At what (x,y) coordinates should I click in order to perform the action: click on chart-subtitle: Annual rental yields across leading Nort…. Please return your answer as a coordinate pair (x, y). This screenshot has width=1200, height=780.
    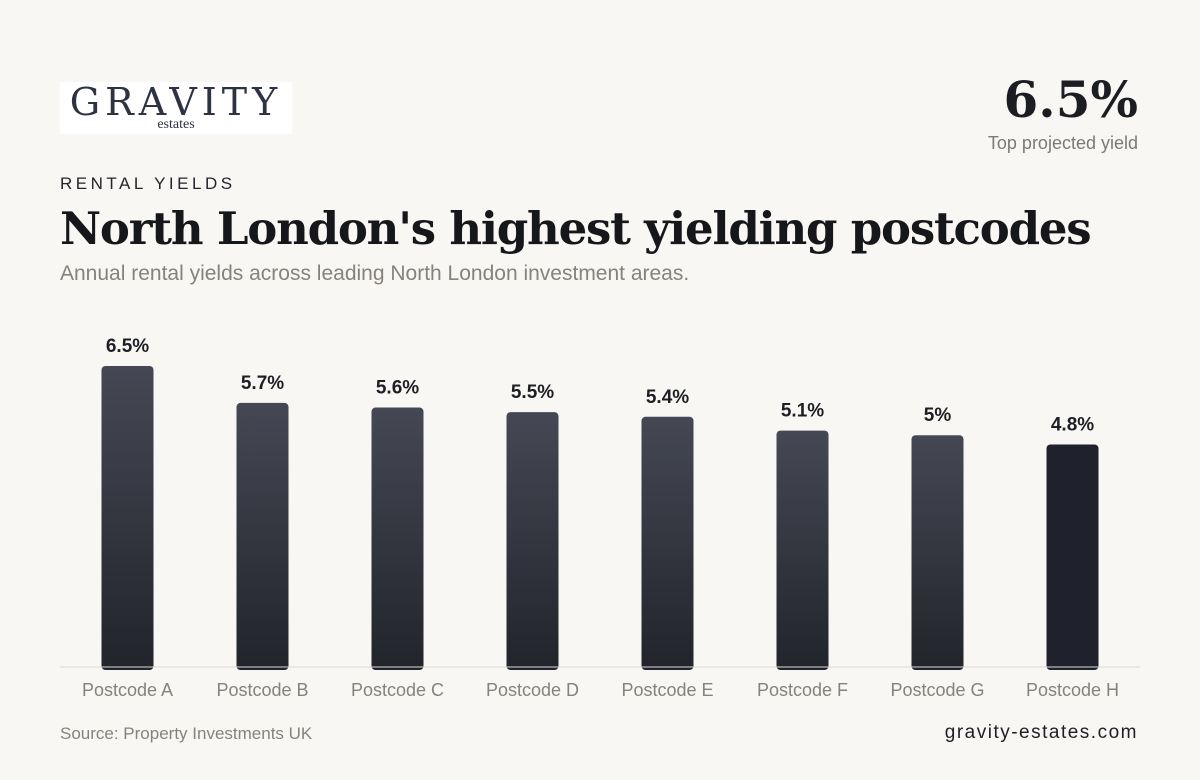
    Looking at the image, I should click on (375, 273).